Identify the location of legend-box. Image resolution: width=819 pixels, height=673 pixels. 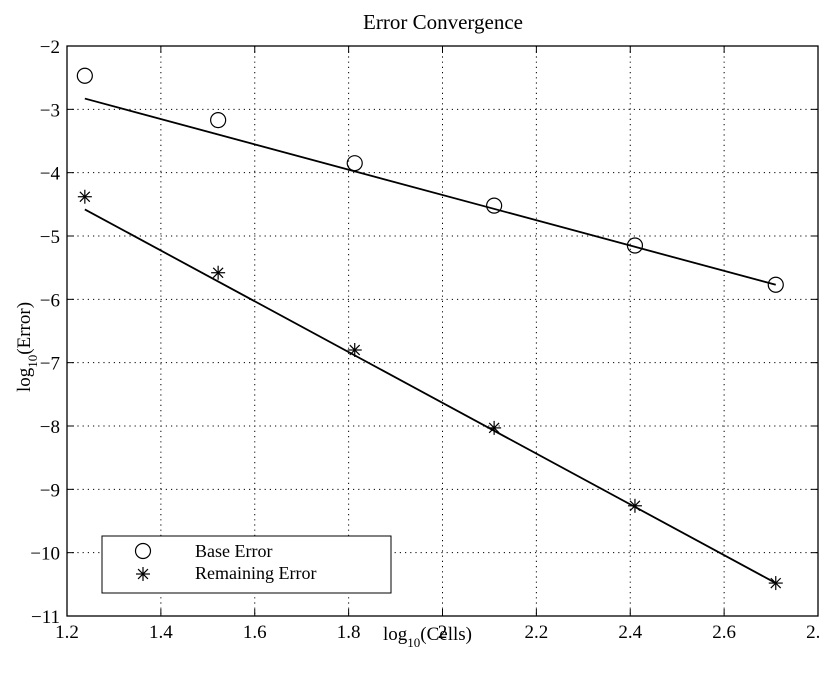
(246, 564).